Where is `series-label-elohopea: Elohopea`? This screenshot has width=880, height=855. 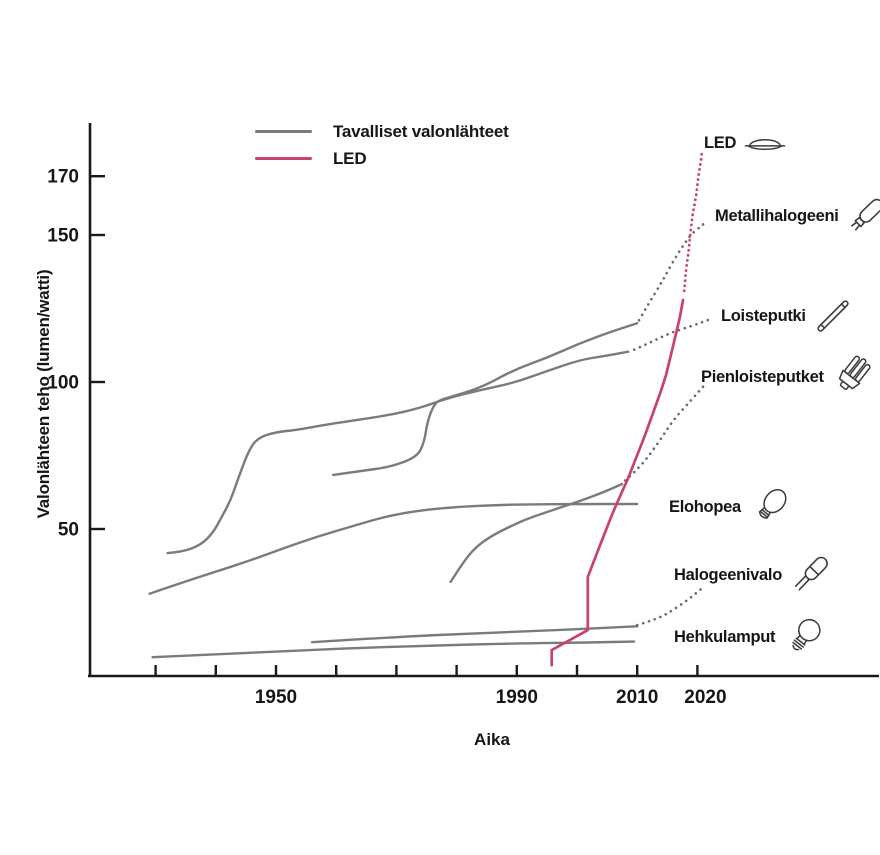
series-label-elohopea: Elohopea is located at coordinates (730, 507).